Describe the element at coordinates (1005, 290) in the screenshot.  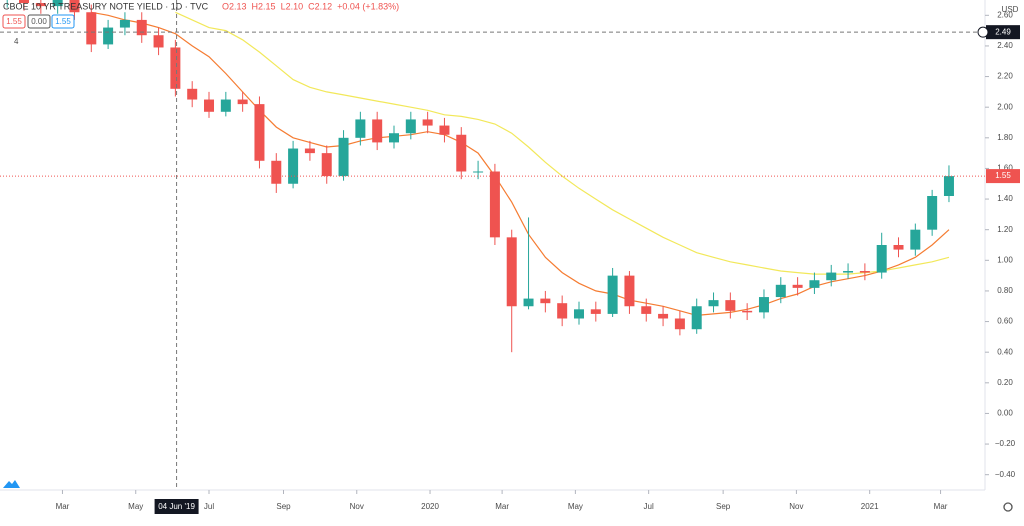
I see `y-tick-label: 0.80` at that location.